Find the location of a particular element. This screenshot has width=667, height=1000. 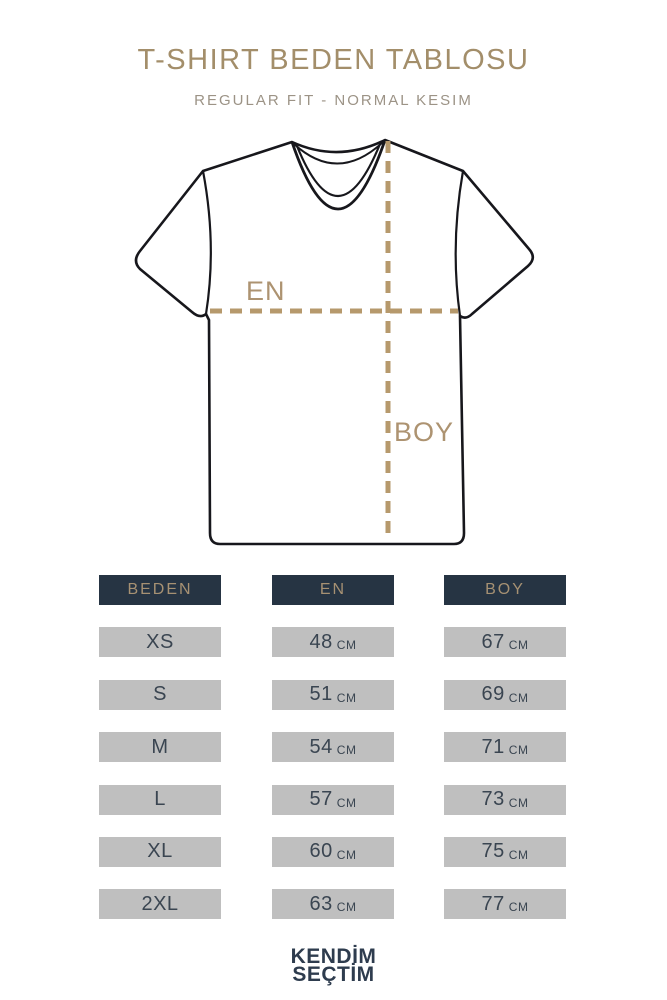

width-value: 63 is located at coordinates (321, 903).